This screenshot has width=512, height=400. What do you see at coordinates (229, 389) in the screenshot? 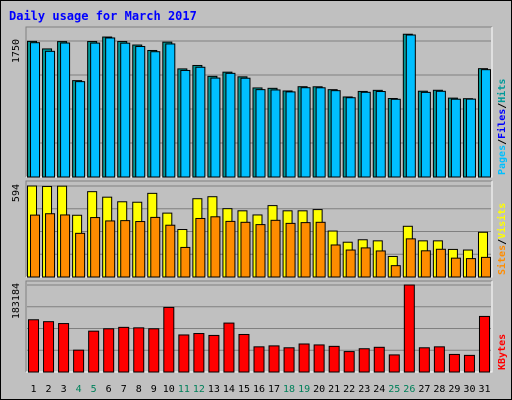
I see `x-tick-label-day-14: 14` at bounding box center [229, 389].